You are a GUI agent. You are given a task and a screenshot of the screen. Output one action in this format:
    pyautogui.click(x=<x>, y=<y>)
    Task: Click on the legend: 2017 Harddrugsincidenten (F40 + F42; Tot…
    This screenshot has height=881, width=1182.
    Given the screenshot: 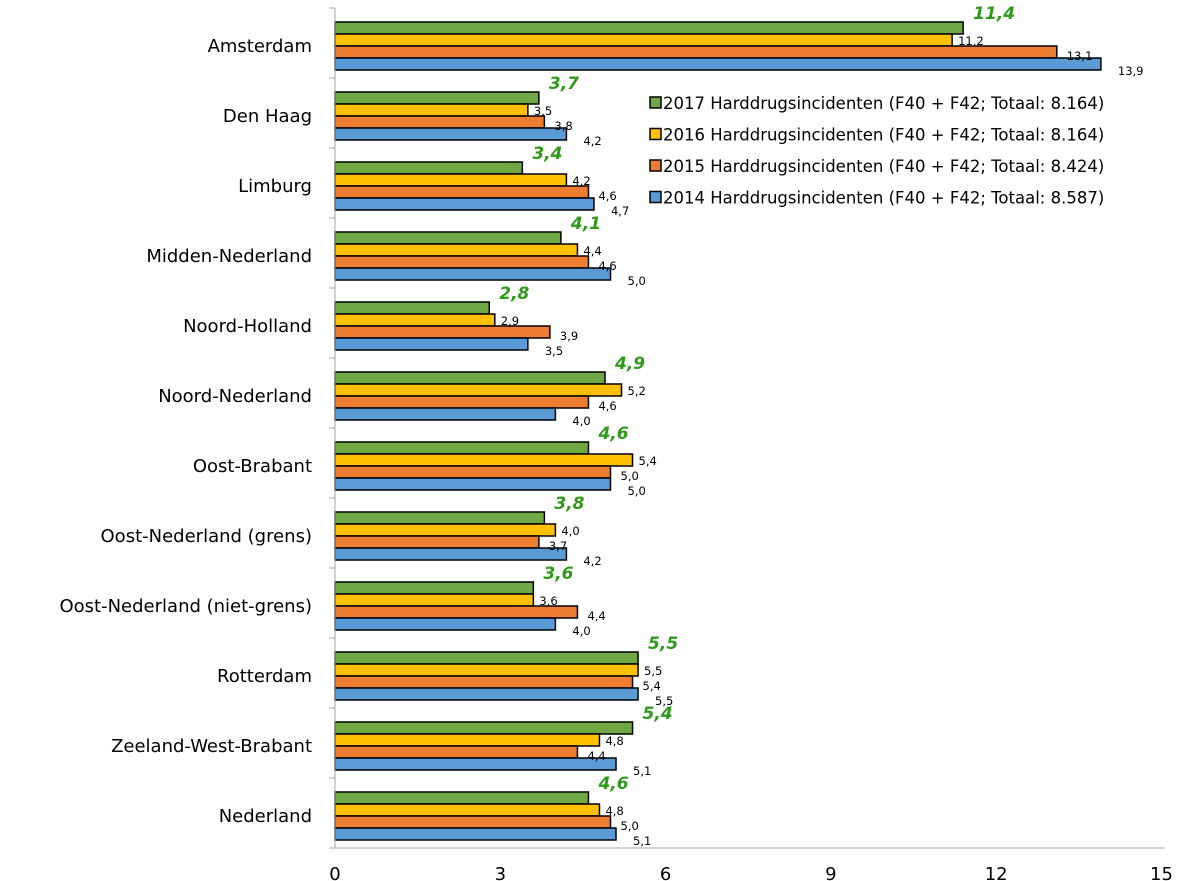 What is the action you would take?
    pyautogui.click(x=876, y=151)
    